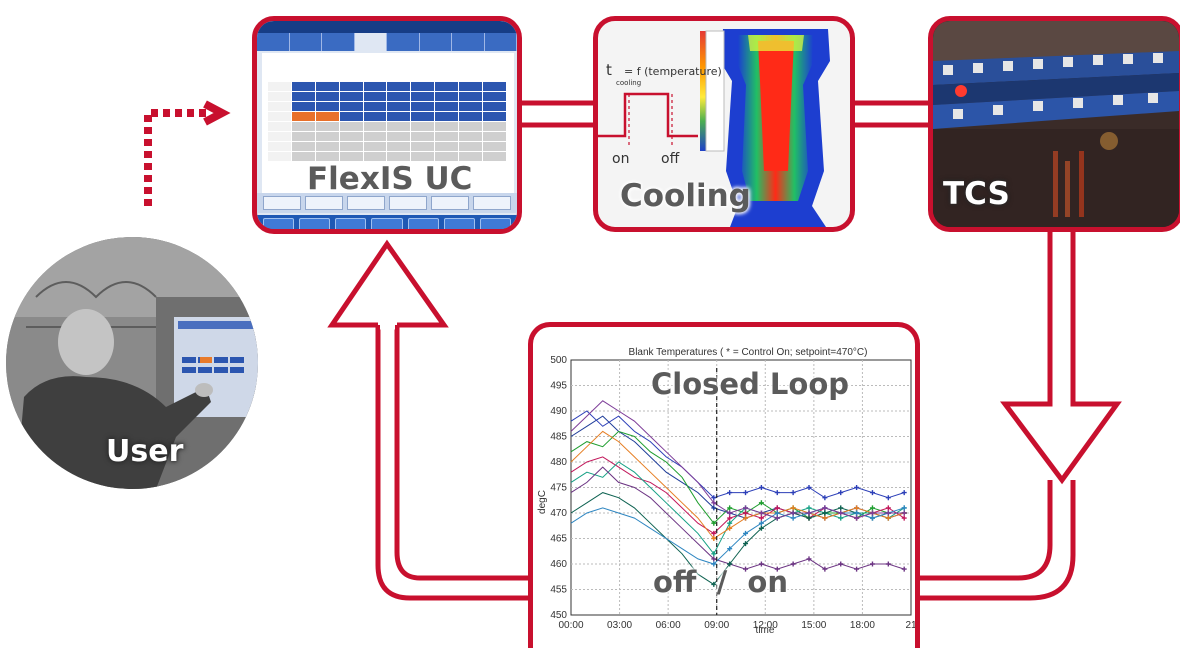 This screenshot has width=1180, height=648. I want to click on operator-figure, so click(114, 399).